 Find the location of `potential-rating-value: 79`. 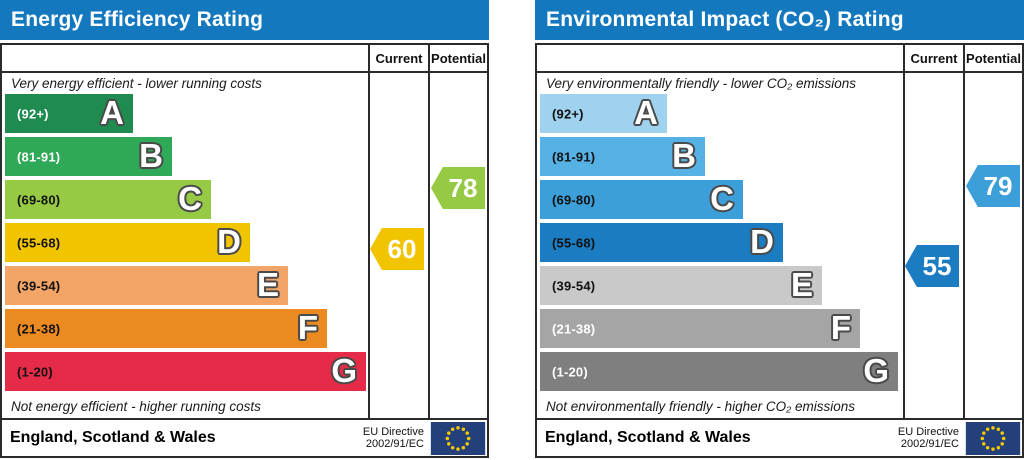

potential-rating-value: 79 is located at coordinates (998, 185).